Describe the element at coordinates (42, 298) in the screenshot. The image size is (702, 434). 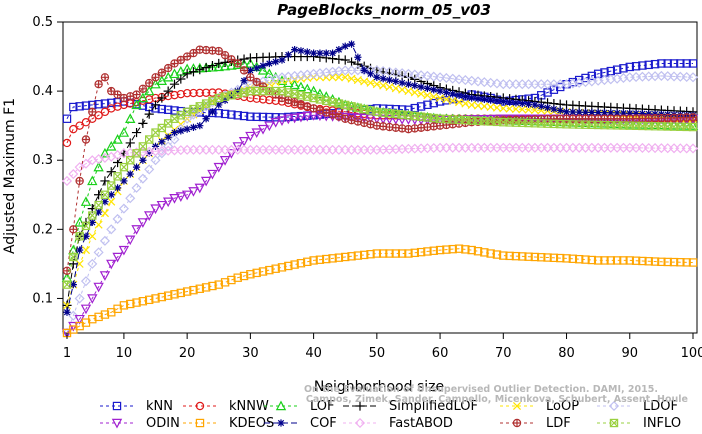
I see `y-tick-label: 0.1` at that location.